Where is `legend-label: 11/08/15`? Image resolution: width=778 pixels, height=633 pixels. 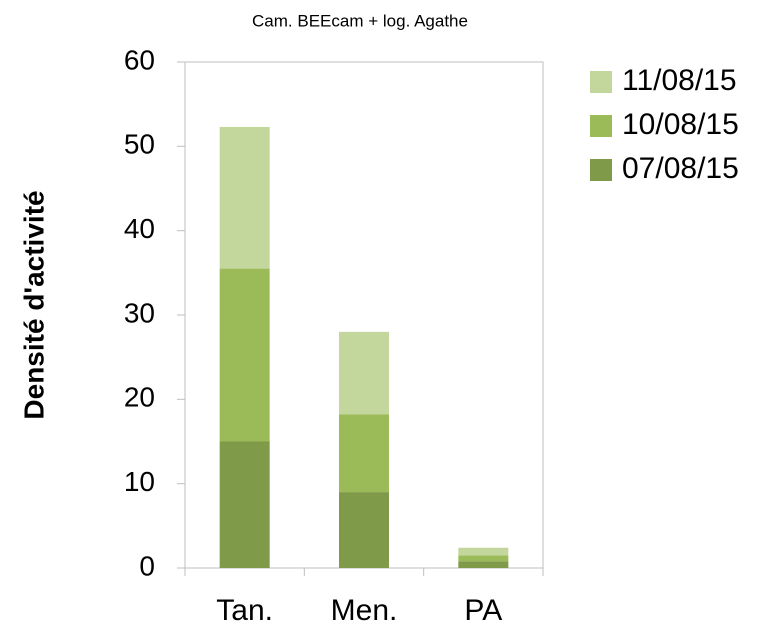
legend-label: 11/08/15 is located at coordinates (679, 80).